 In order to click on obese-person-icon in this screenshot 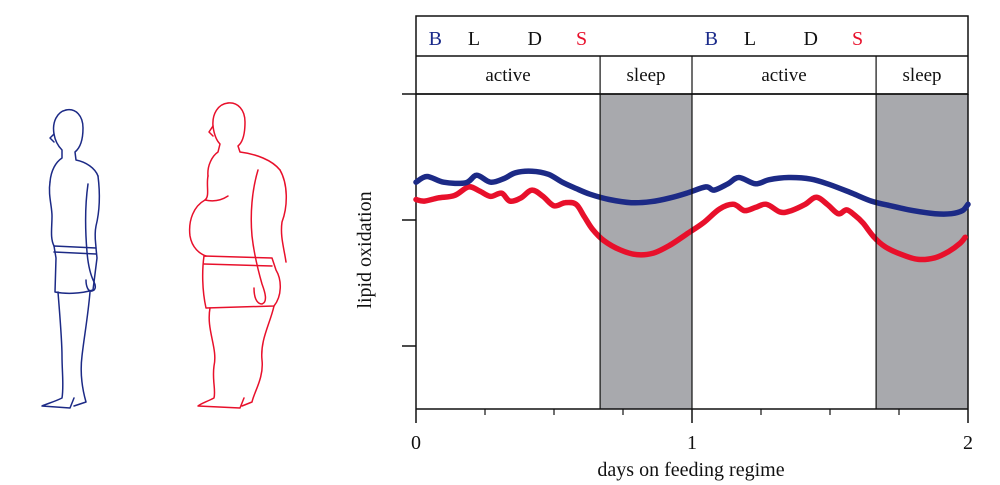, I will do `click(237, 255)`.